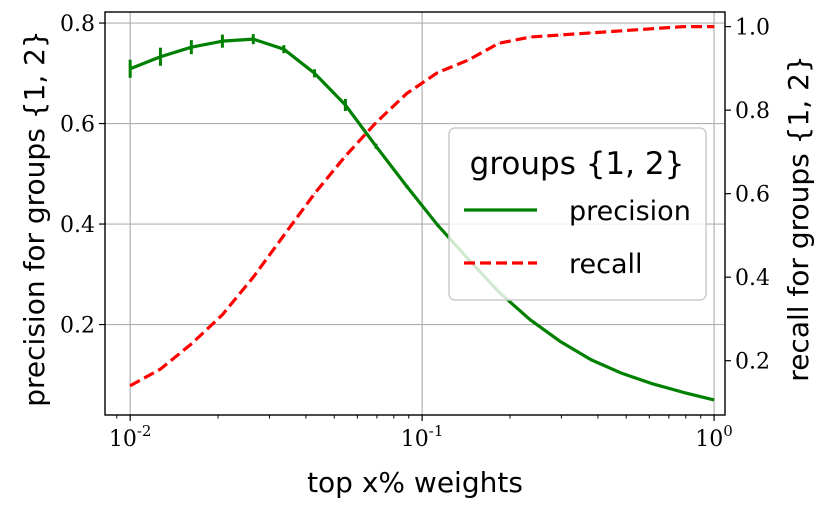 Image resolution: width=831 pixels, height=510 pixels. Describe the element at coordinates (34, 218) in the screenshot. I see `y-axis-label-left: precision for groups {1, 2}` at that location.